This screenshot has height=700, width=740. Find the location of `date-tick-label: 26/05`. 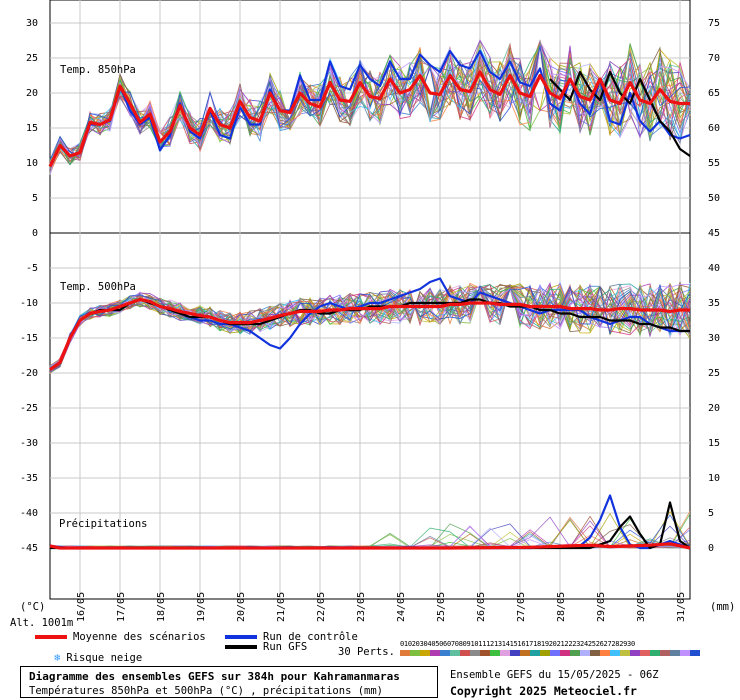

date-tick-label: 26/05 is located at coordinates (481, 607).